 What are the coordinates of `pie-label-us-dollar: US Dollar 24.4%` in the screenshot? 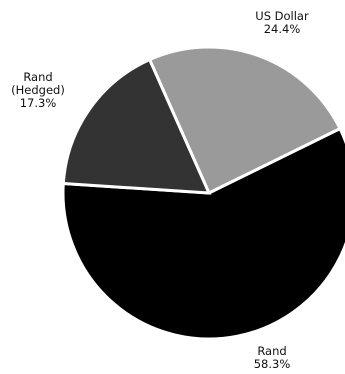 It's located at (282, 22).